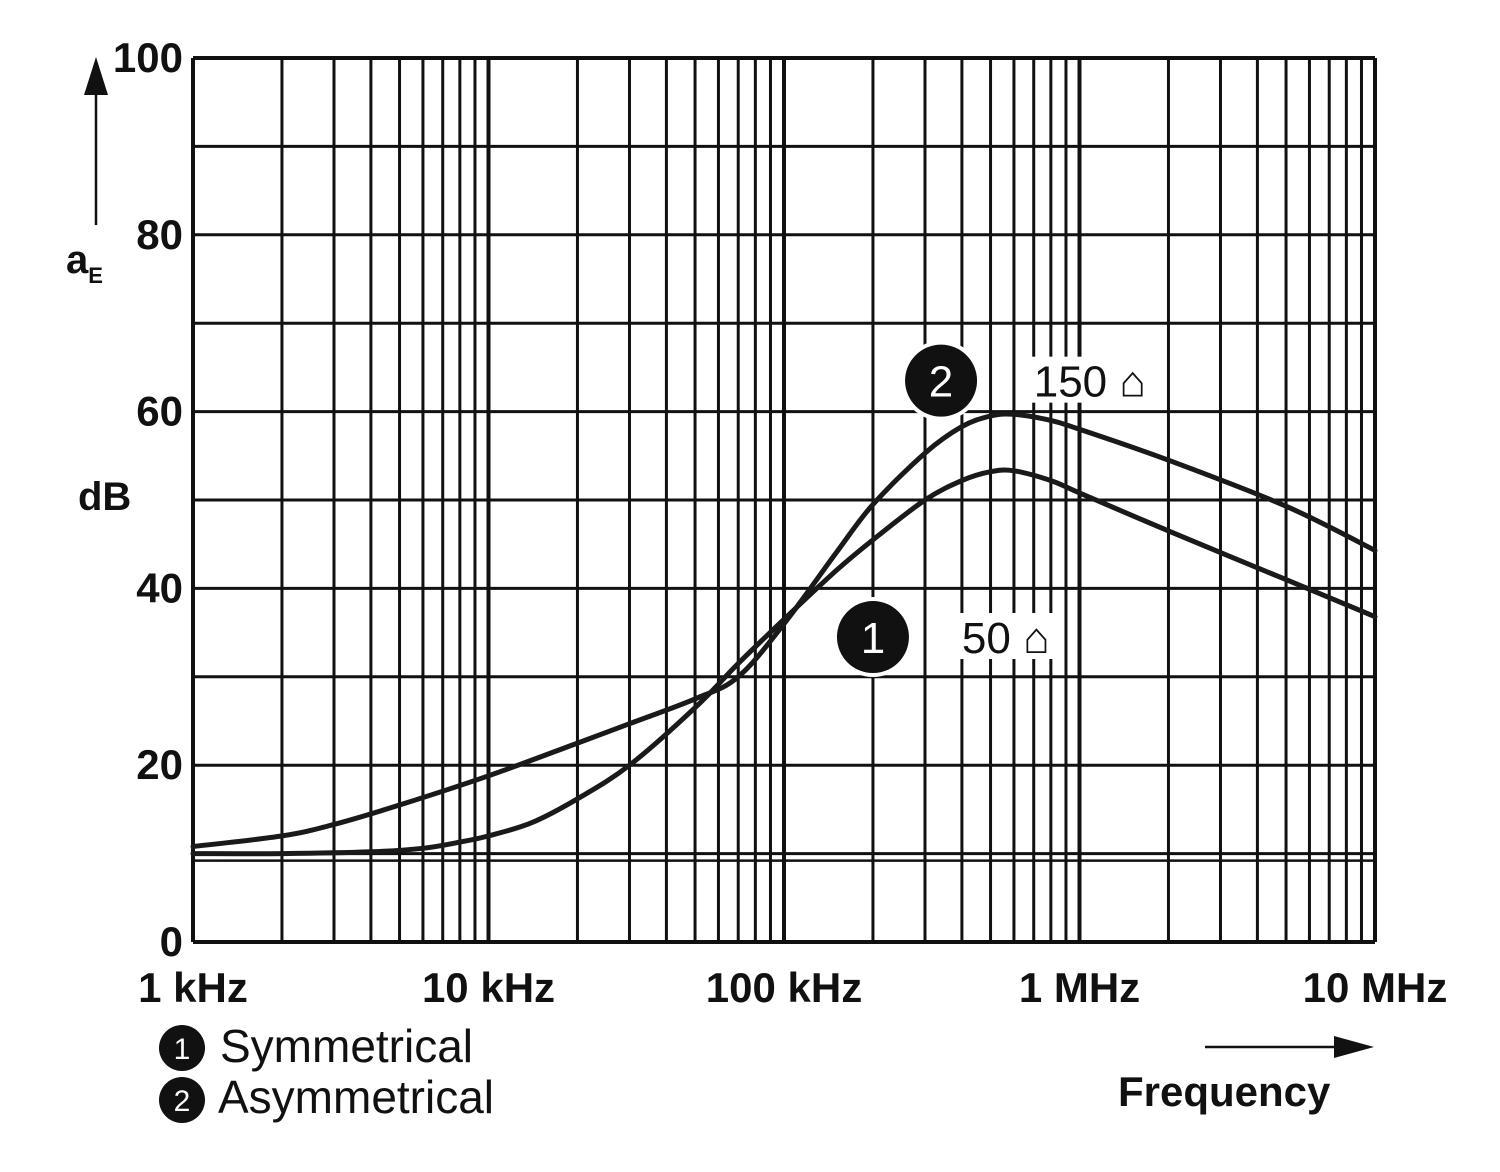 This screenshot has height=1172, width=1500. Describe the element at coordinates (1354, 1047) in the screenshot. I see `x-axis-arrow-head` at that location.